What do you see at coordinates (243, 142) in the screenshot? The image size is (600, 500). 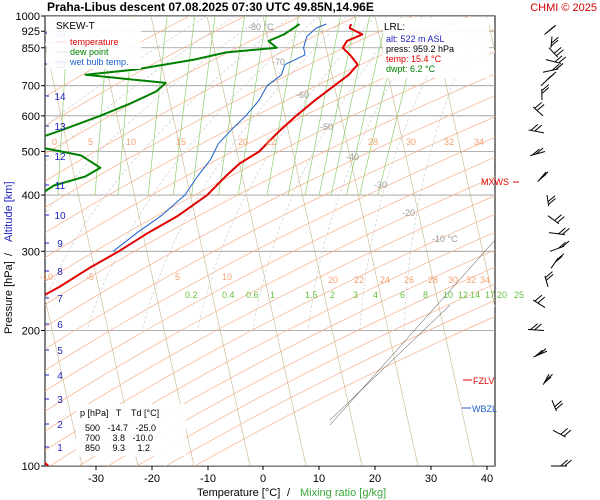 I see `dry-adiabat-label: 20` at bounding box center [243, 142].